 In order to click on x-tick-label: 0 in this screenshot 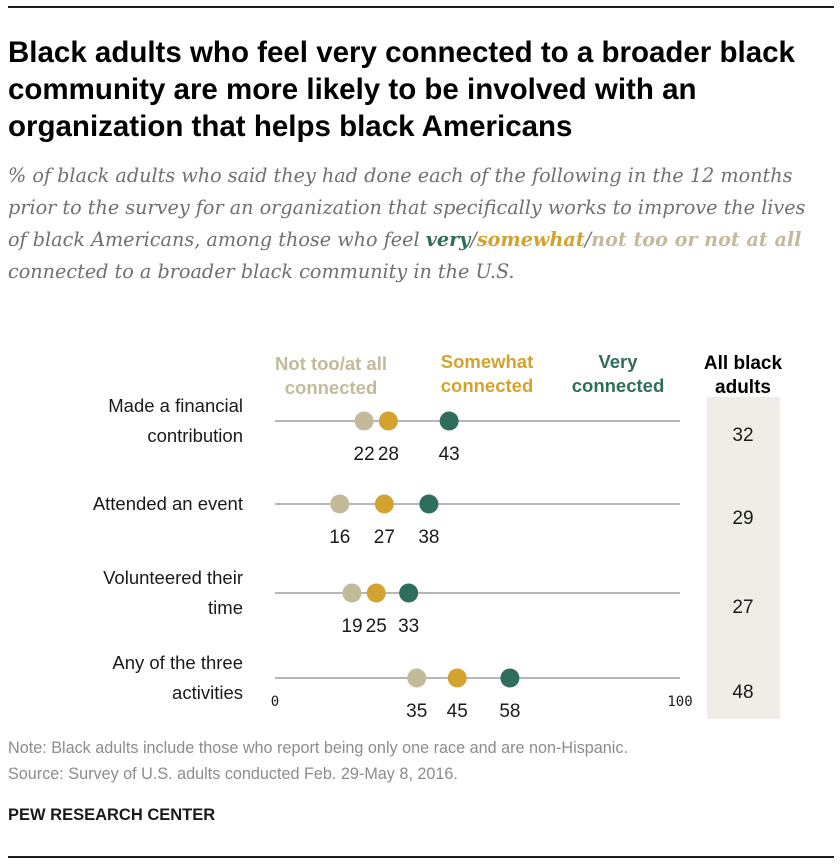, I will do `click(275, 702)`.